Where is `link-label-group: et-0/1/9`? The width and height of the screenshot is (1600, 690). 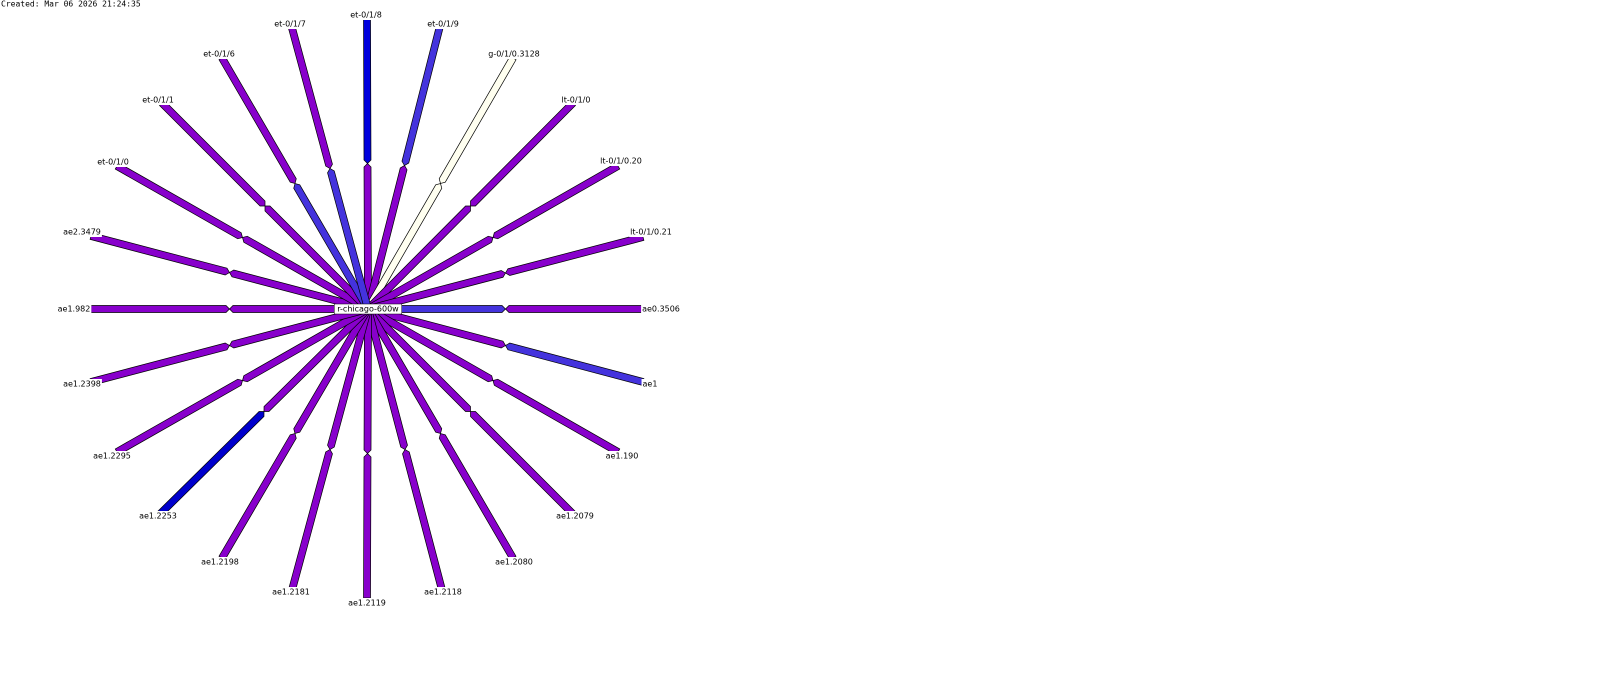 link-label-group: et-0/1/9 is located at coordinates (443, 24).